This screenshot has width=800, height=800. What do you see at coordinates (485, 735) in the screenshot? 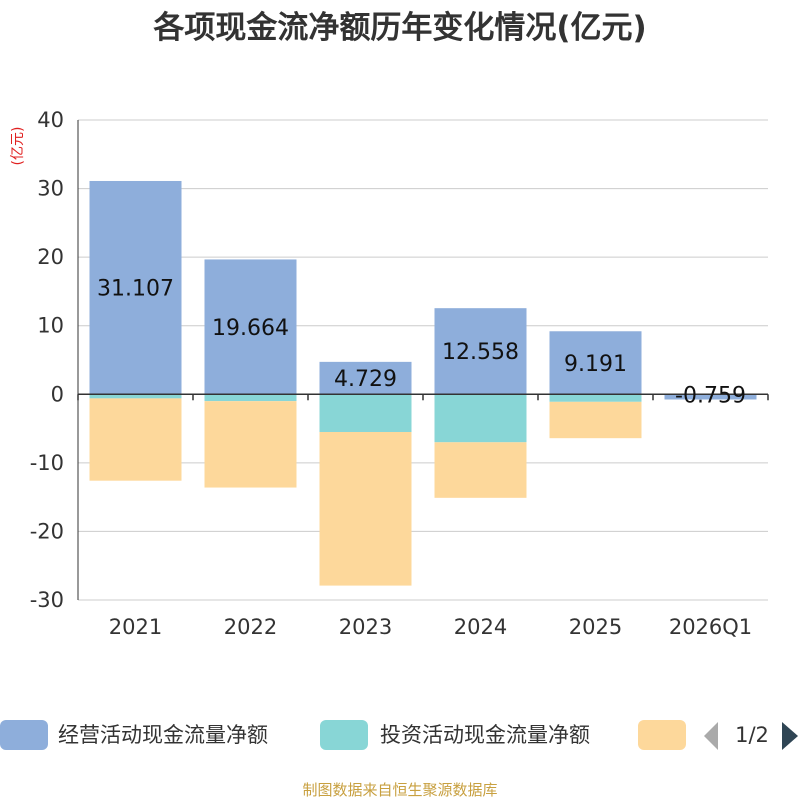
I see `legend-label: 投资活动现金流量净额` at bounding box center [485, 735].